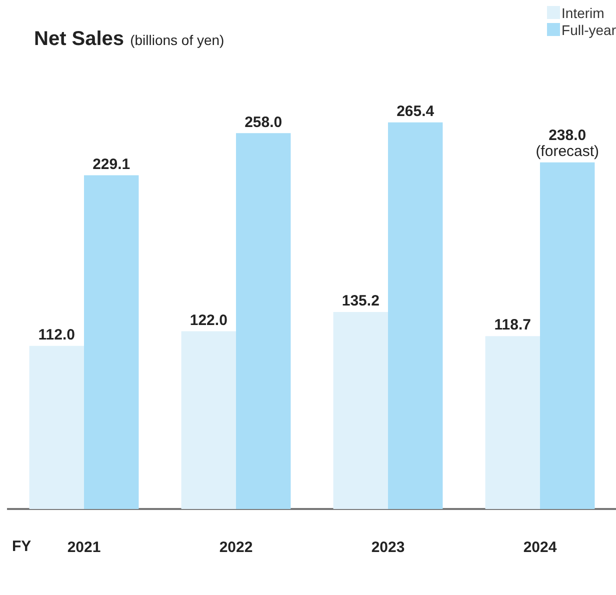 The image size is (616, 595). I want to click on data-label: 135.2, so click(361, 301).